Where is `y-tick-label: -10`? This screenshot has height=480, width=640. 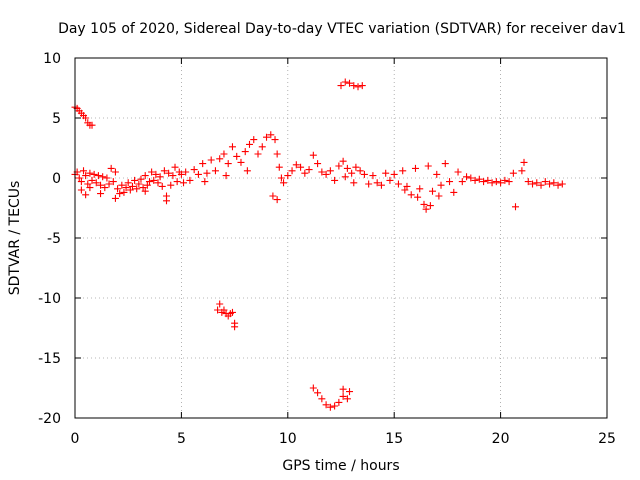 y-tick-label: -10 is located at coordinates (49, 299).